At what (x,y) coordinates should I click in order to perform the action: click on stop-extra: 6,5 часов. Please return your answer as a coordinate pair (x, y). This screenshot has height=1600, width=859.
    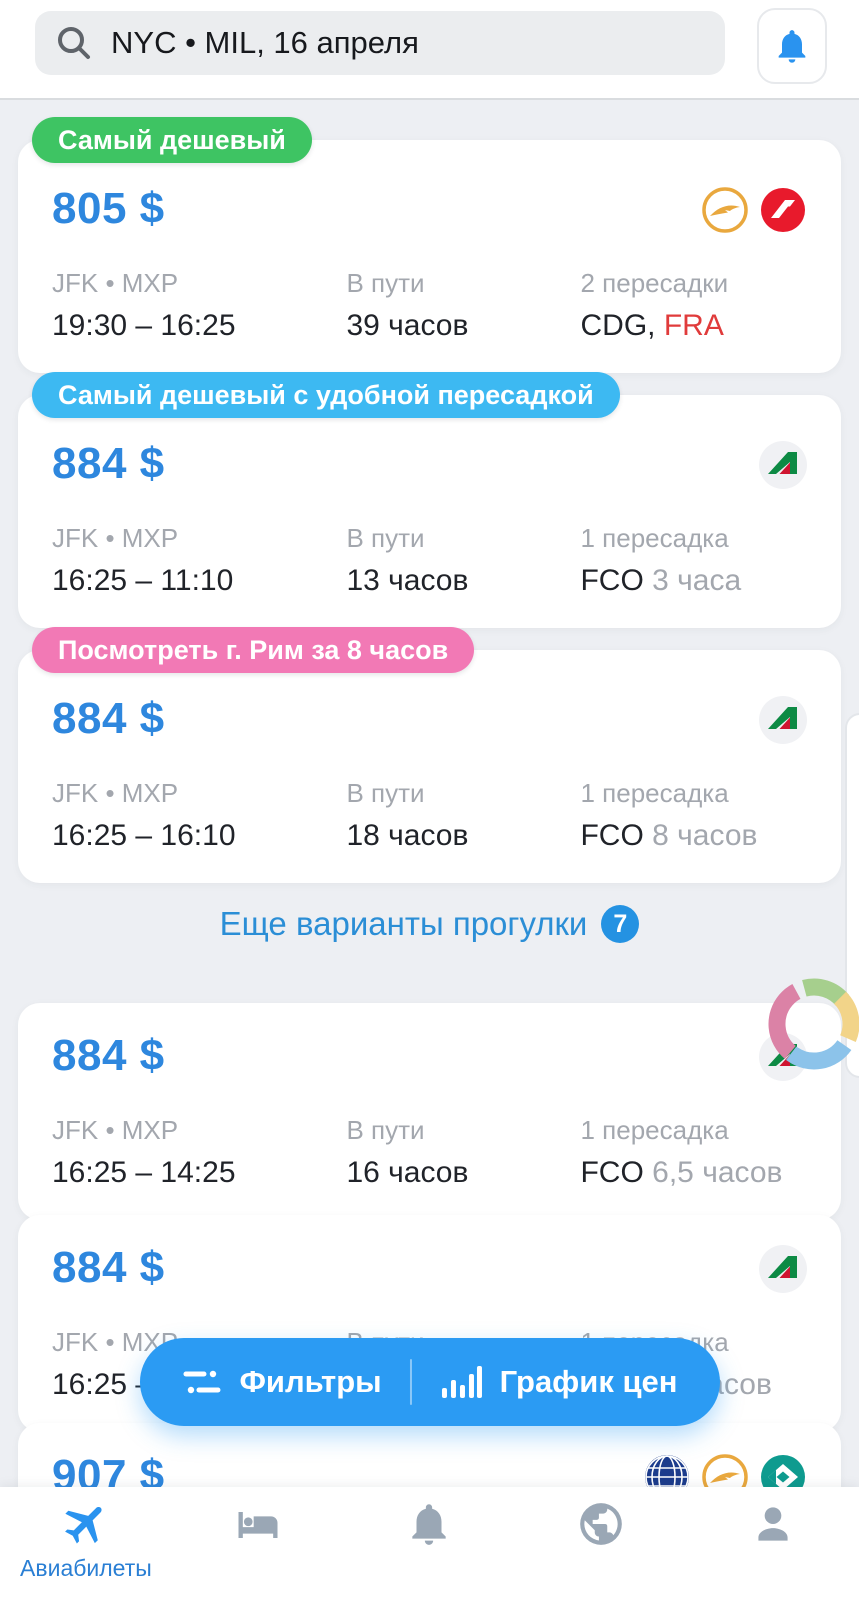
    Looking at the image, I should click on (717, 1172).